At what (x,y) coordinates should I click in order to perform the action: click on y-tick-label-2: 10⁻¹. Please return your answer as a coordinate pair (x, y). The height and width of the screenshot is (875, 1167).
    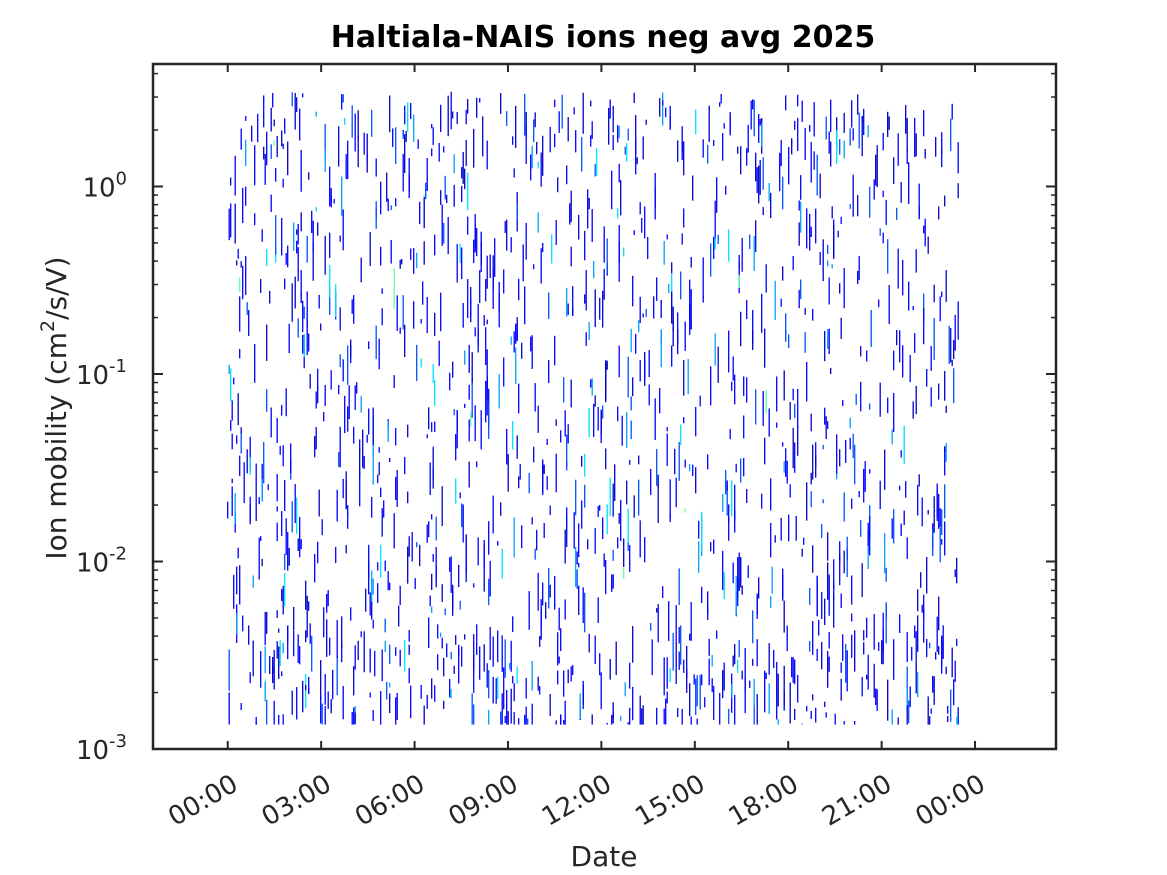
    Looking at the image, I should click on (101, 373).